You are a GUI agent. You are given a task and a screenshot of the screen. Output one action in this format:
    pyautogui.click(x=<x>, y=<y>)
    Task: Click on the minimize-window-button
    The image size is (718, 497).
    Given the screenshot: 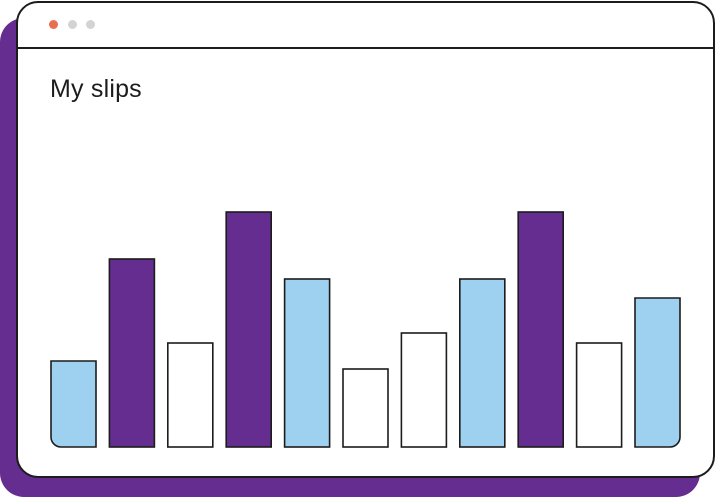 What is the action you would take?
    pyautogui.click(x=72, y=24)
    